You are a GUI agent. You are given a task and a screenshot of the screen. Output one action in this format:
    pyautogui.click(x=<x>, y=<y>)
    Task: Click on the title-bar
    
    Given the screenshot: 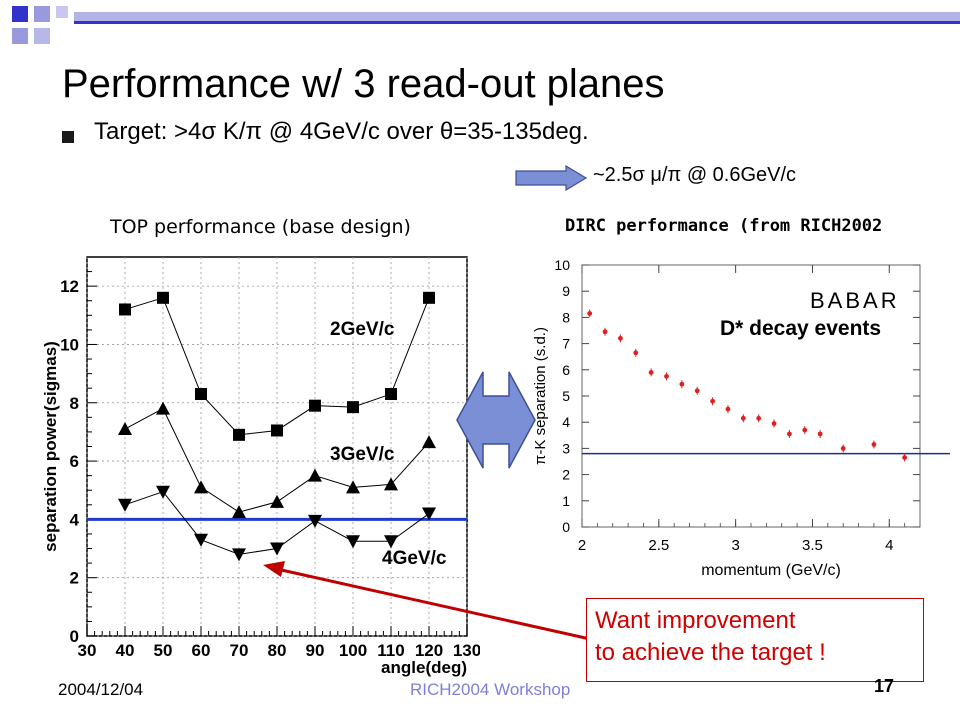 What is the action you would take?
    pyautogui.click(x=517, y=16)
    